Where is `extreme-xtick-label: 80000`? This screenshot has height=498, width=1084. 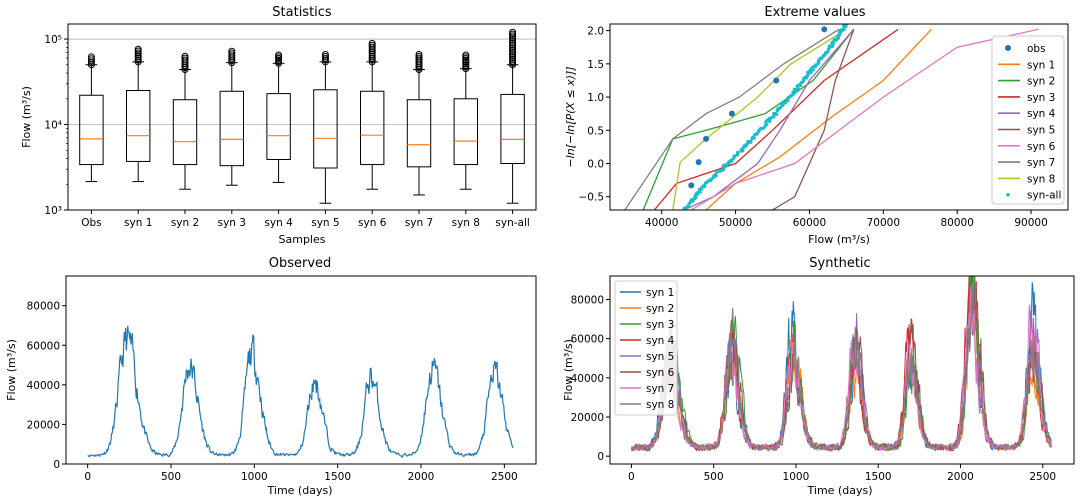
extreme-xtick-label: 80000 is located at coordinates (956, 223).